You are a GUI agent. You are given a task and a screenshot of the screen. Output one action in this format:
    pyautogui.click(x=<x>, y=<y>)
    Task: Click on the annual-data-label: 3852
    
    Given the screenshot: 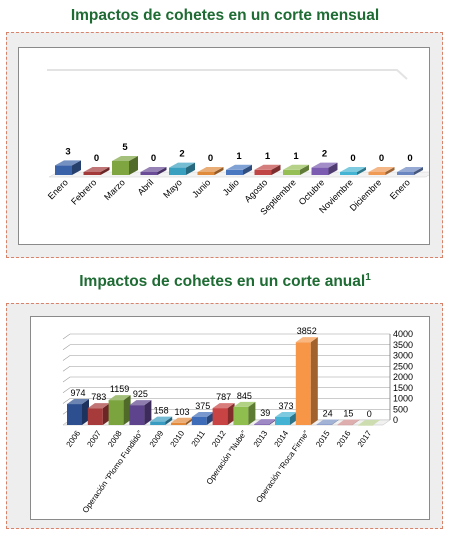 What is the action you would take?
    pyautogui.click(x=307, y=331)
    